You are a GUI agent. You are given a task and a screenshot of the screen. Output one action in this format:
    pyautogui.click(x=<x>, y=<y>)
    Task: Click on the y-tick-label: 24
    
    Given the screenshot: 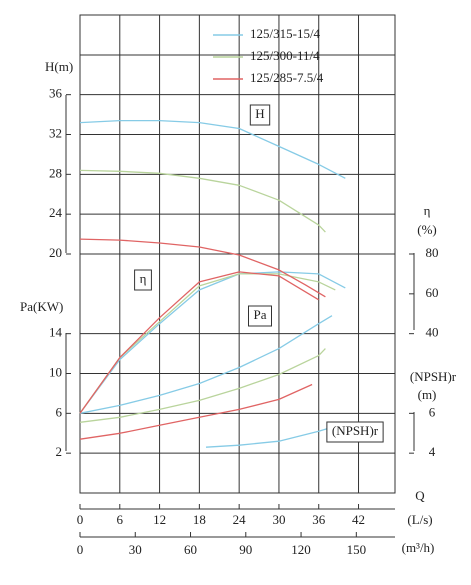 What is the action you would take?
    pyautogui.click(x=56, y=212)
    